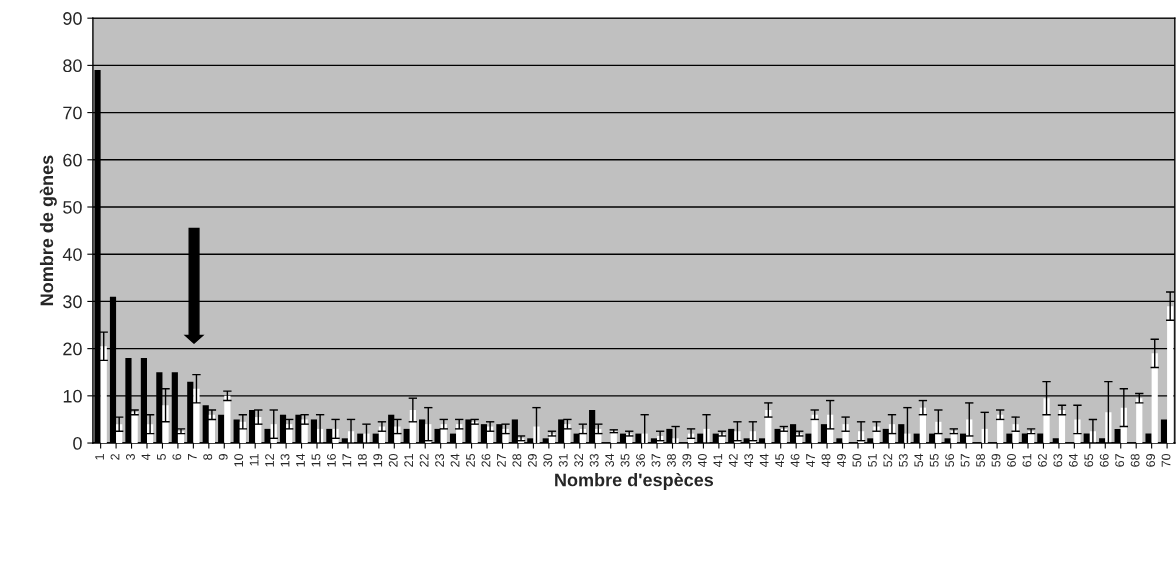 The image size is (1176, 568). I want to click on x-axis-title: Nombre d'espèces, so click(634, 481).